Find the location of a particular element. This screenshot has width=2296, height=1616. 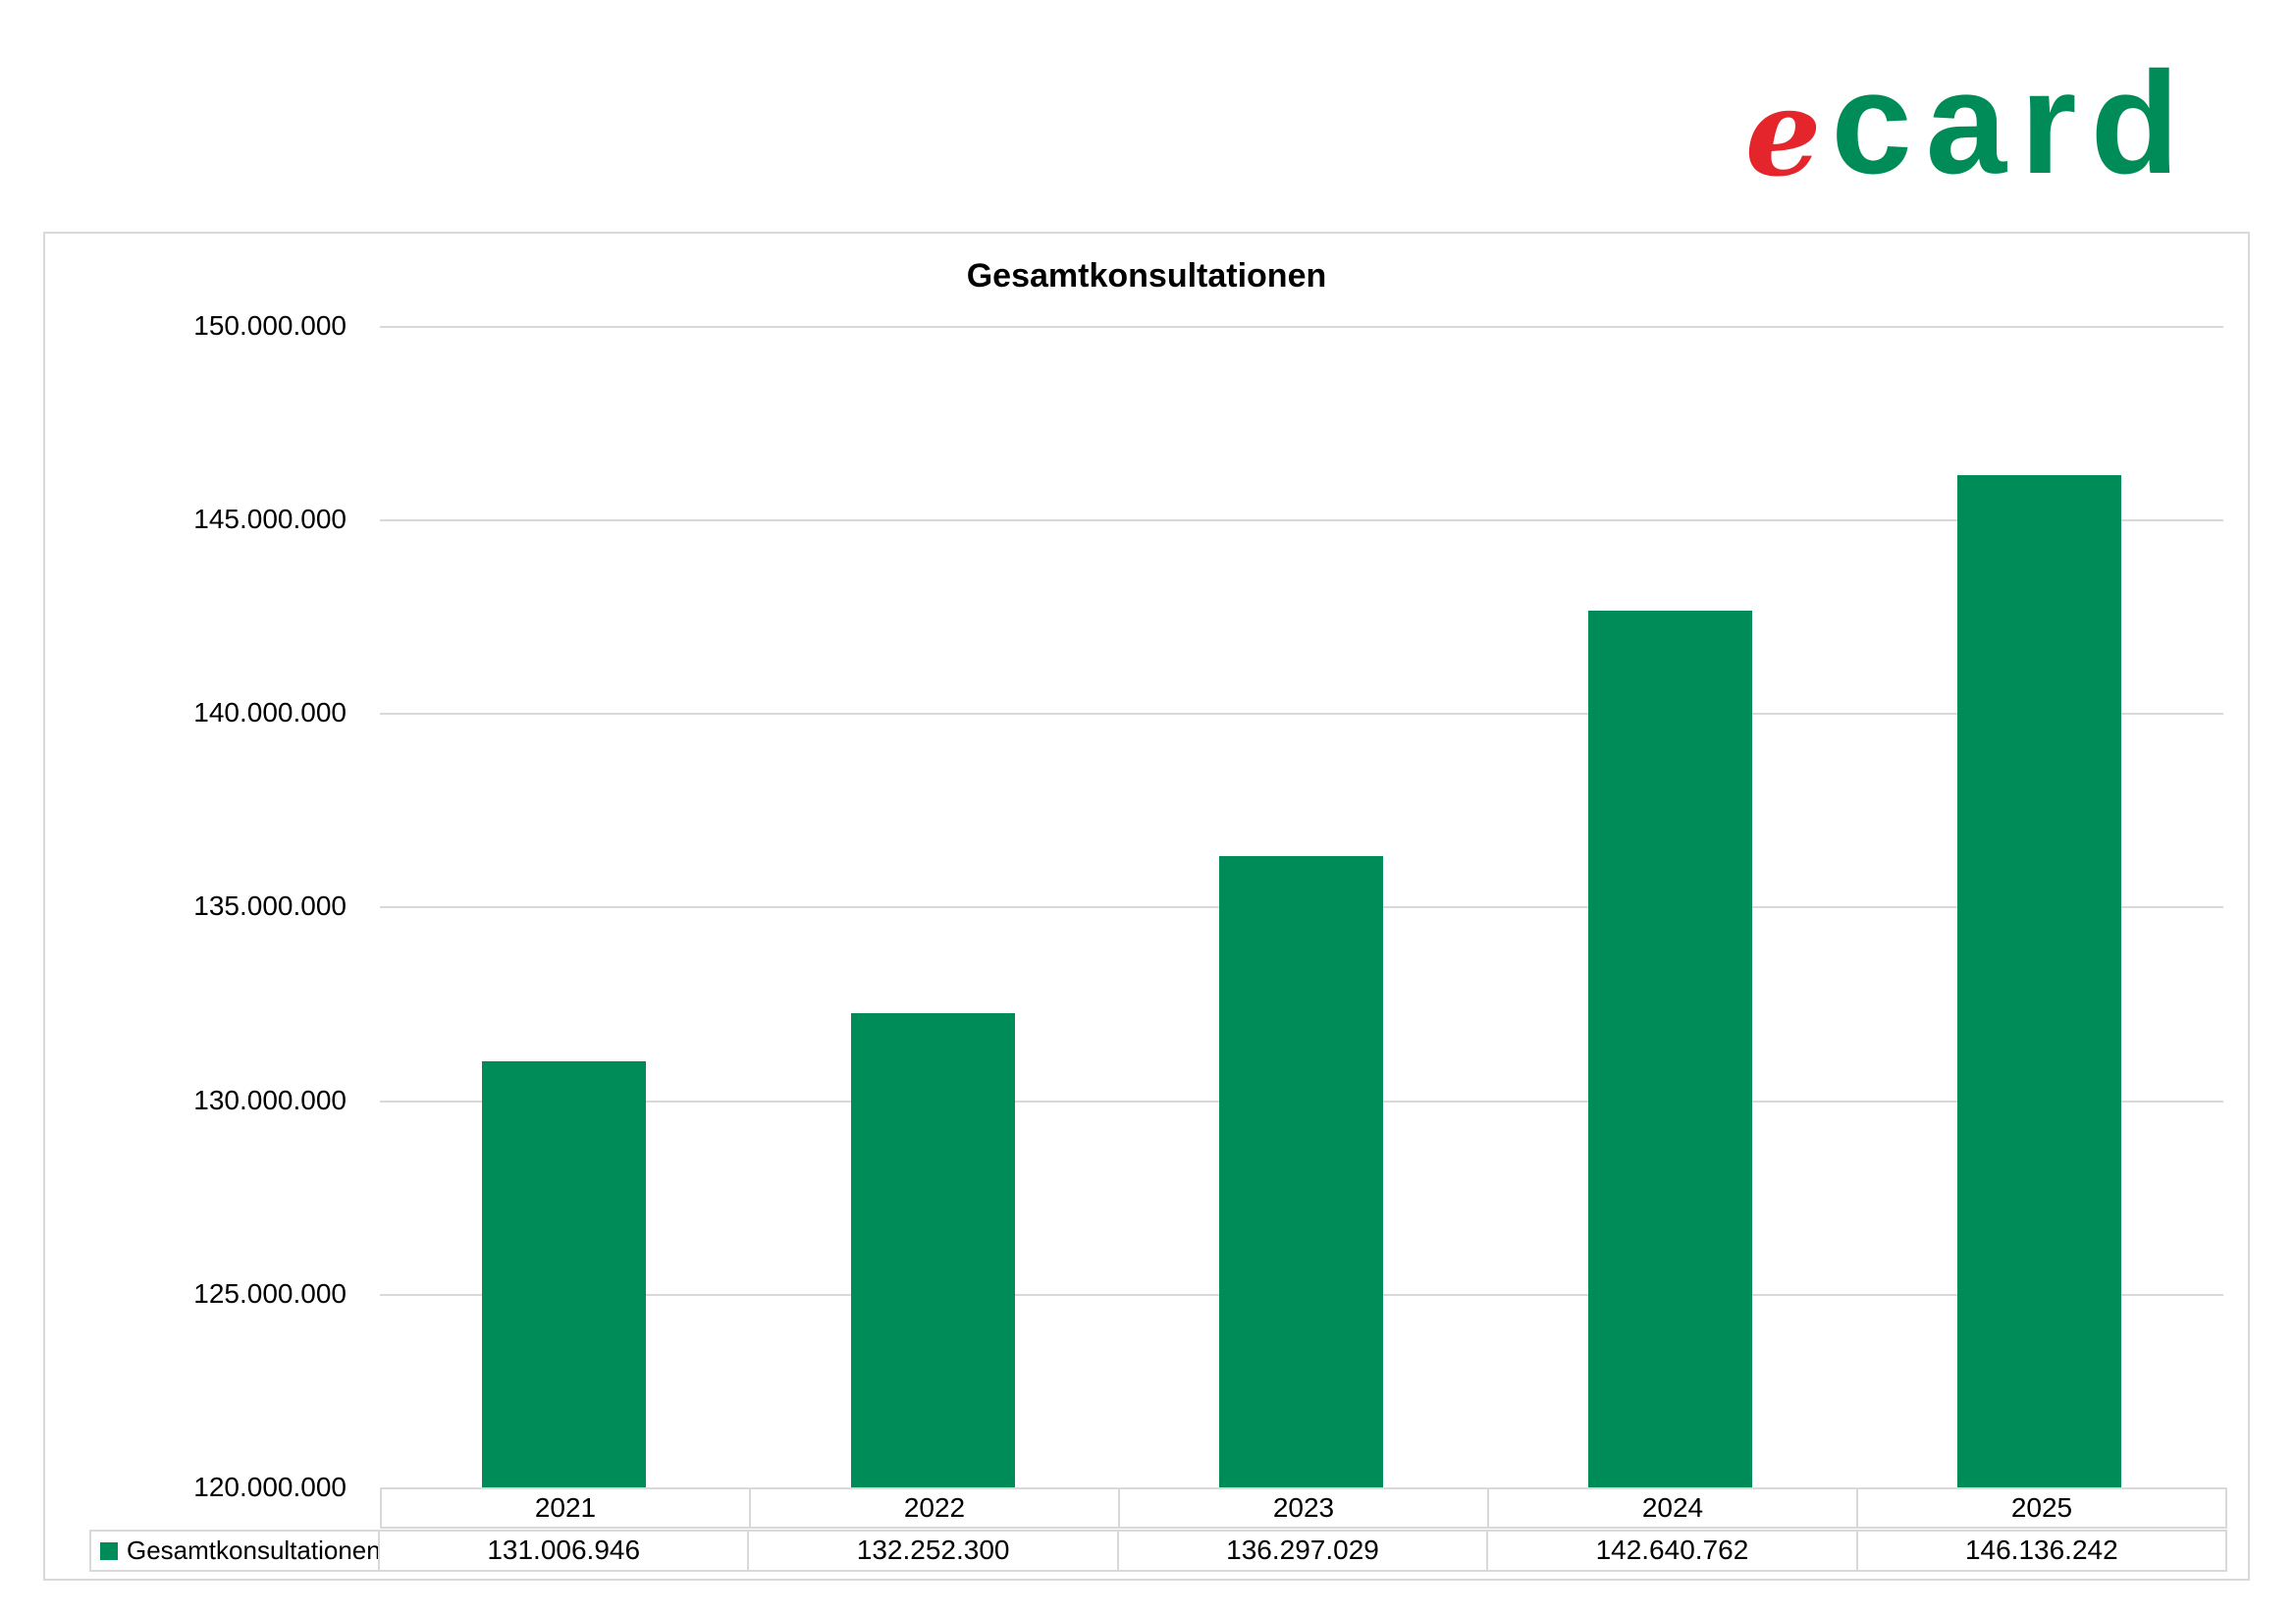

bar-slot-2021 is located at coordinates (564, 906).